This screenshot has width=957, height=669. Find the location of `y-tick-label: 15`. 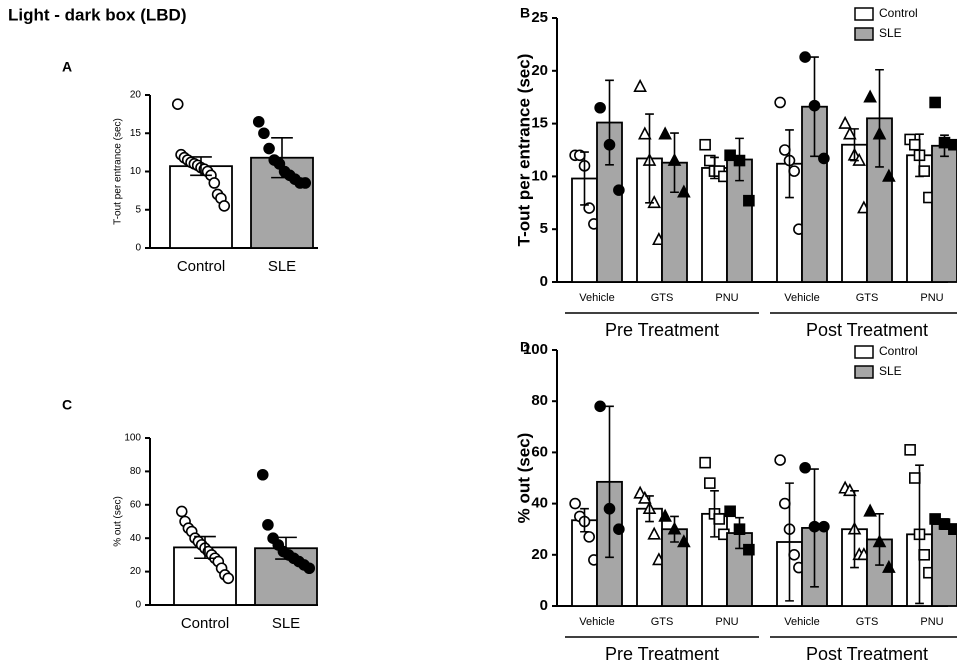

y-tick-label: 15 is located at coordinates (539, 123).